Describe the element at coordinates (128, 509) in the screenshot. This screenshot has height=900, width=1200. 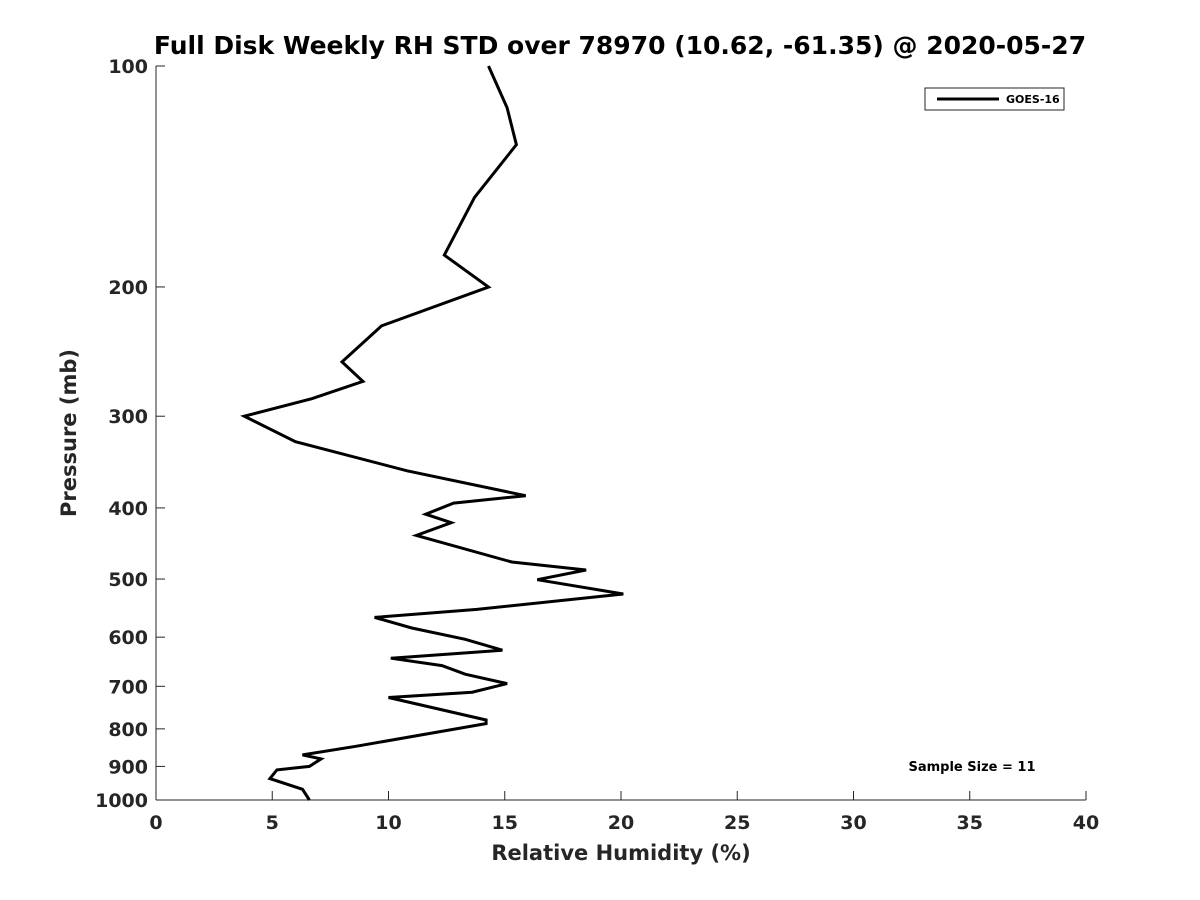
I see `y-tick-label: 400` at that location.